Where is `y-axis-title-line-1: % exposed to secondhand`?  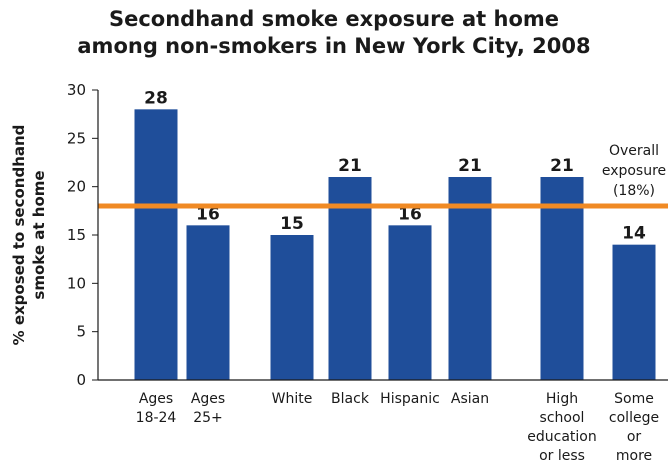 y-axis-title-line-1: % exposed to secondhand is located at coordinates (19, 235).